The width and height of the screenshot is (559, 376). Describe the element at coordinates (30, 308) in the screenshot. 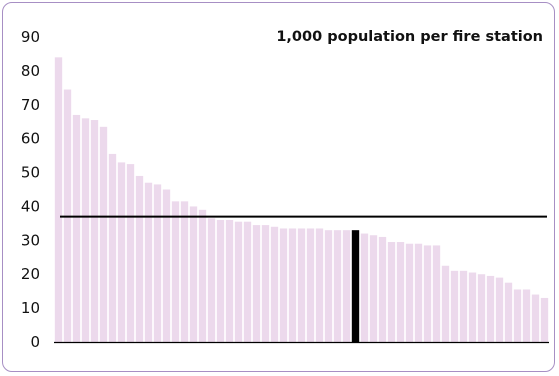

I see `y-tick-label: 10` at that location.